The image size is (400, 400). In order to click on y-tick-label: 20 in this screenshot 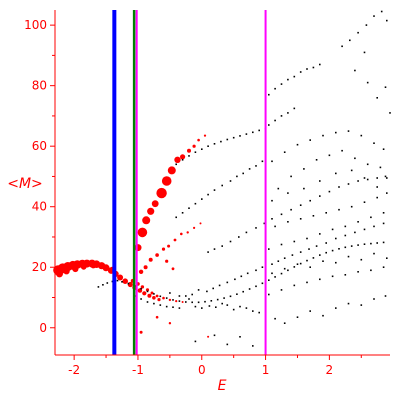, I will do `click(39, 267)`.